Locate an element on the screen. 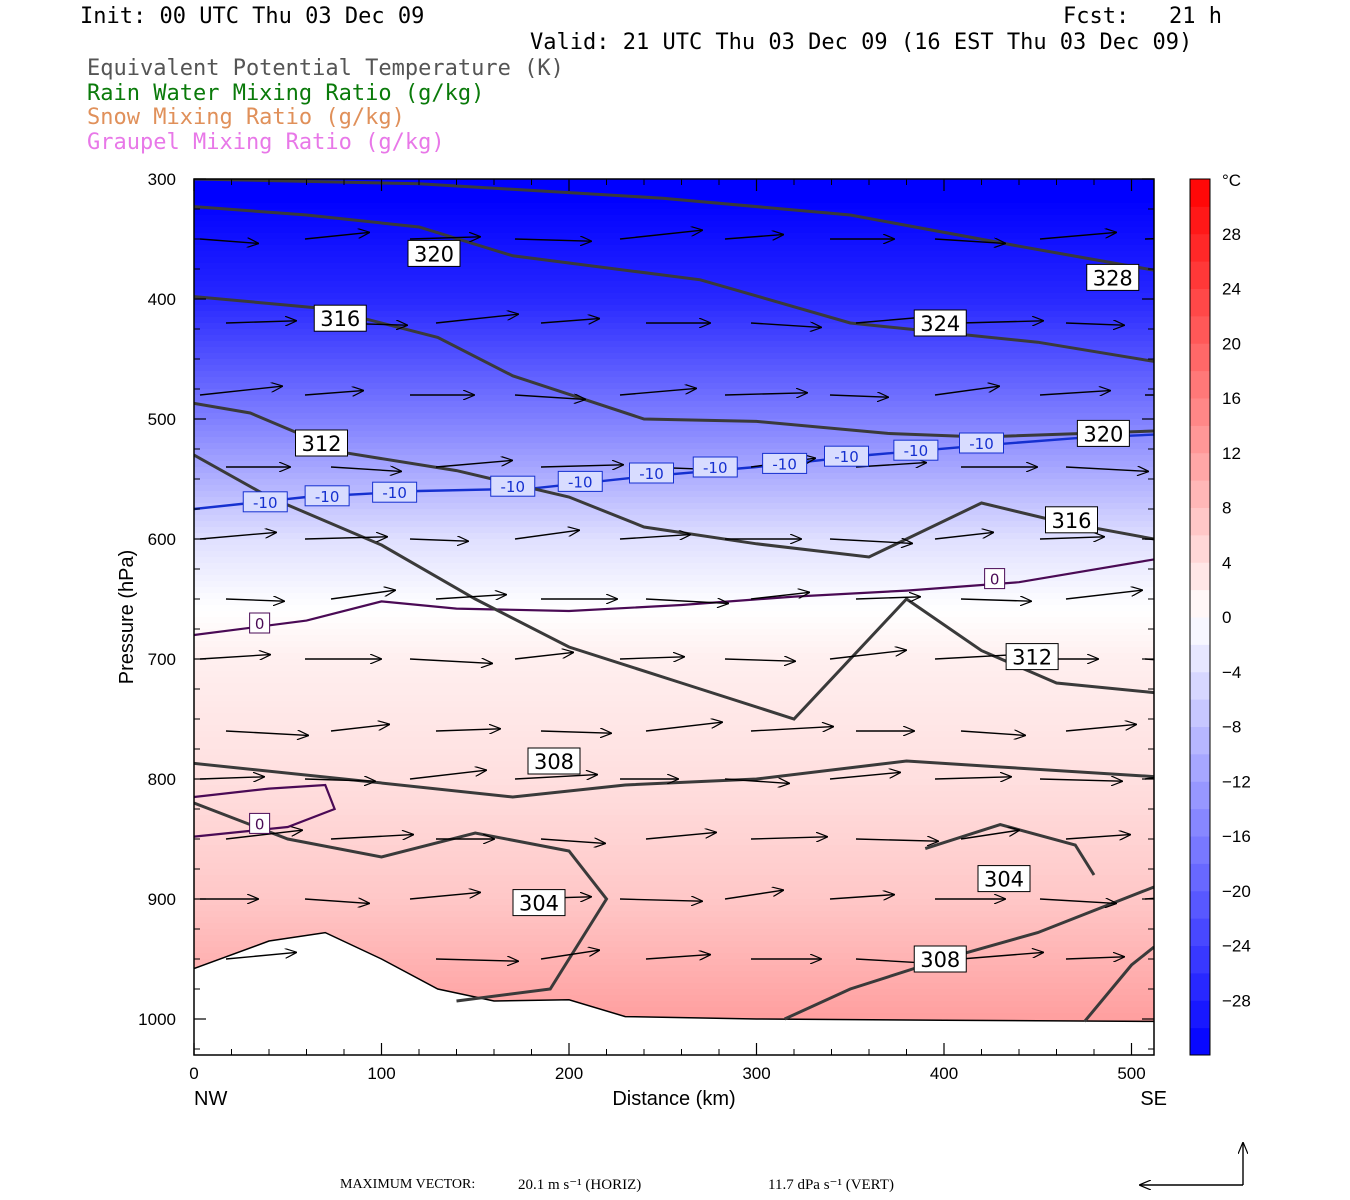 The image size is (1350, 1200). colorbar-label: 24 is located at coordinates (1231, 289).